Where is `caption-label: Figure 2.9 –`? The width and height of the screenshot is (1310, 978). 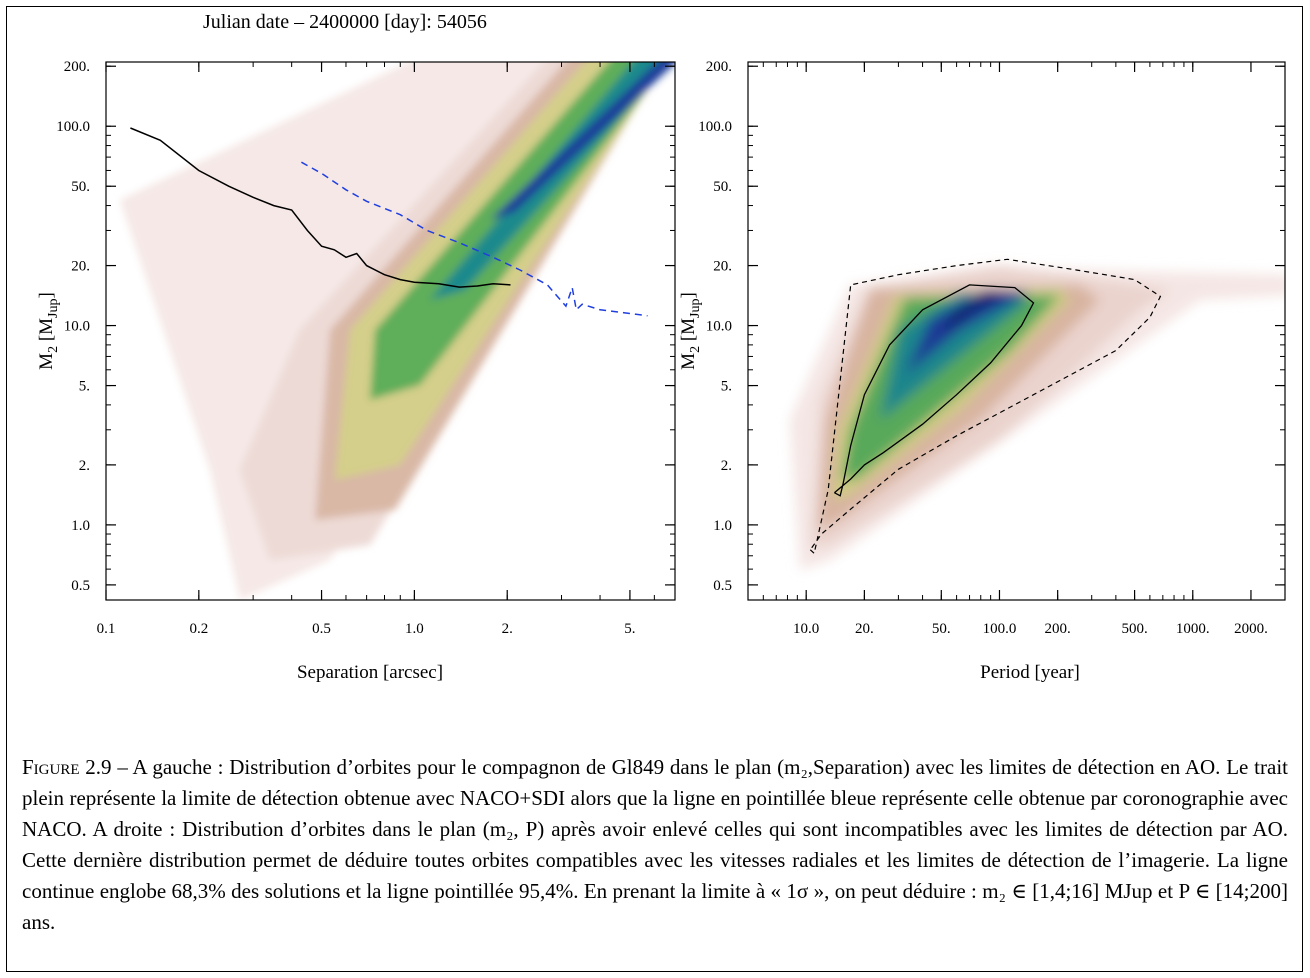
caption-label: Figure 2.9 – is located at coordinates (75, 767).